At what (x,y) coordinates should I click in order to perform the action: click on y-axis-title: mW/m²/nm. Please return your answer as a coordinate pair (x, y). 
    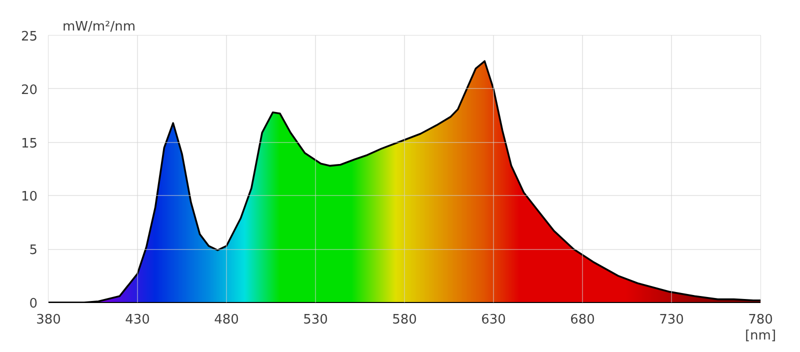
    Looking at the image, I should click on (99, 27).